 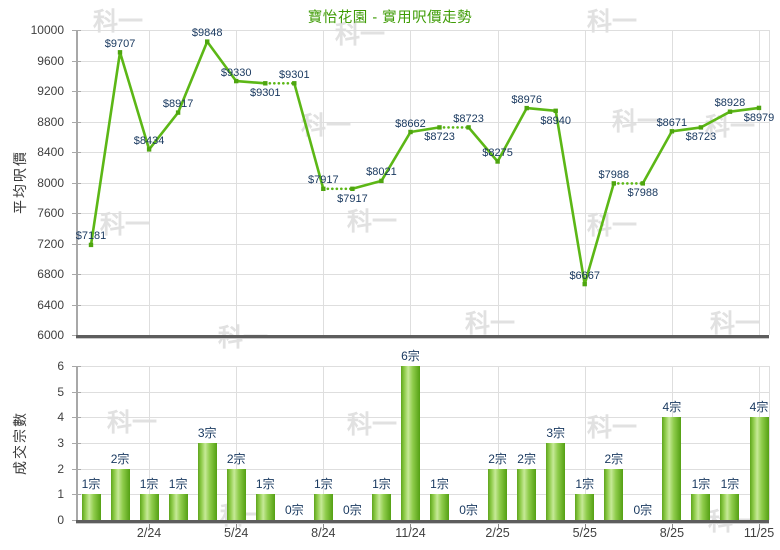 What do you see at coordinates (47, 30) in the screenshot?
I see `y-axis-tick-label: 10000` at bounding box center [47, 30].